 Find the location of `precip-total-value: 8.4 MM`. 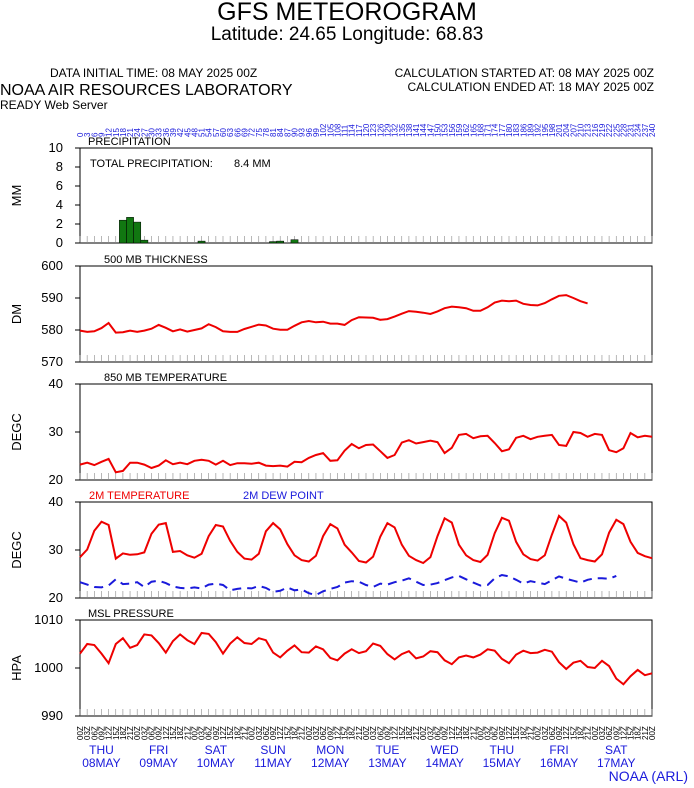

precip-total-value: 8.4 MM is located at coordinates (252, 164).